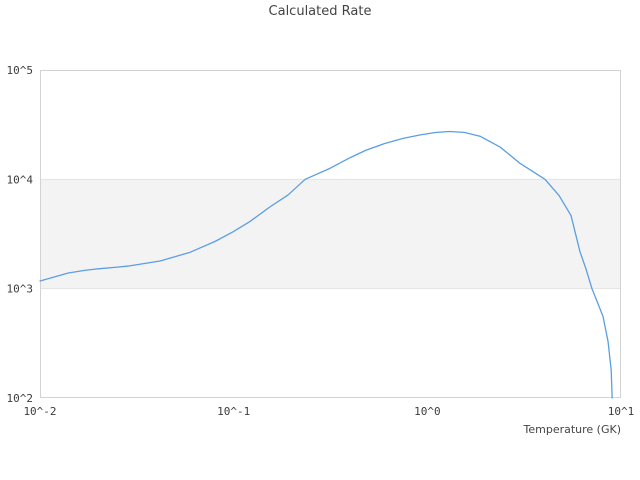 This screenshot has height=480, width=640. I want to click on x-axis-tick-label: 10^-1, so click(233, 411).